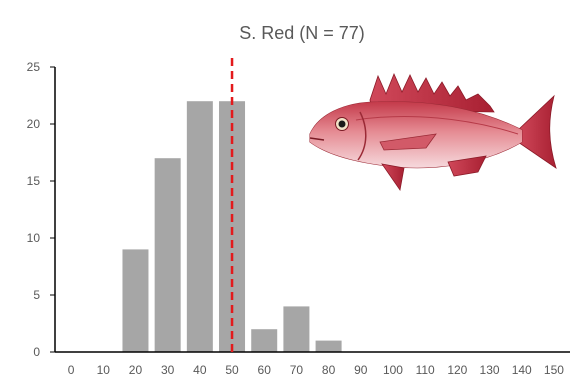 The height and width of the screenshot is (388, 577). What do you see at coordinates (136, 370) in the screenshot?
I see `x-tick-label: 20` at bounding box center [136, 370].